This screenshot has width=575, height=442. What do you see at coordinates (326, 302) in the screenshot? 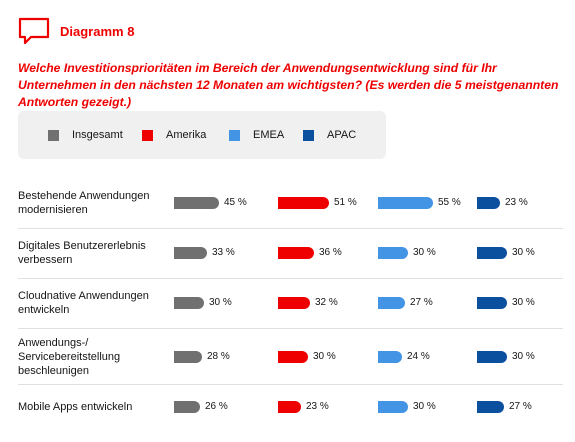
I see `data-label: 32 %` at bounding box center [326, 302].